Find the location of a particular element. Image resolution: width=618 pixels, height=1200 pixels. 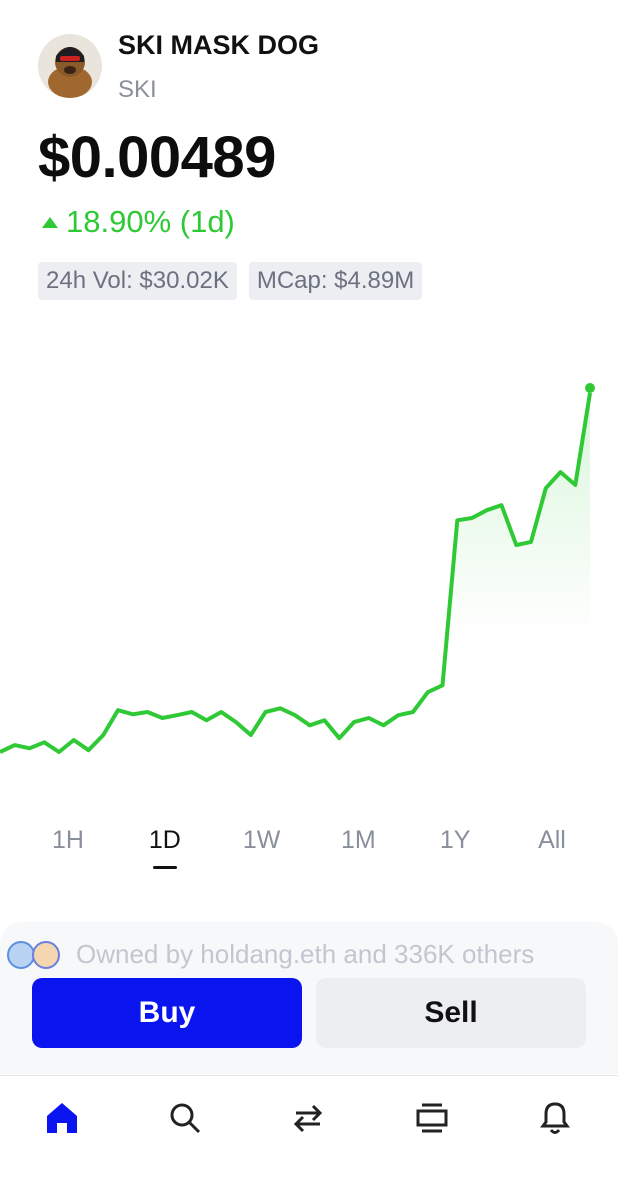

timeframe-tab: 1W is located at coordinates (261, 840).